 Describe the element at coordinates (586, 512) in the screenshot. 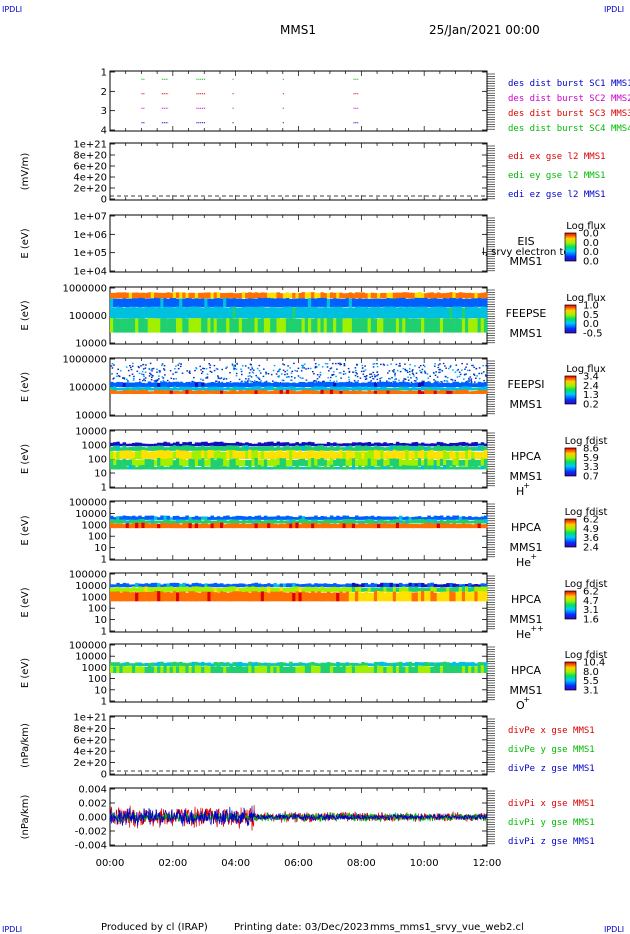

I see `colorbar-title: Log fdist` at that location.